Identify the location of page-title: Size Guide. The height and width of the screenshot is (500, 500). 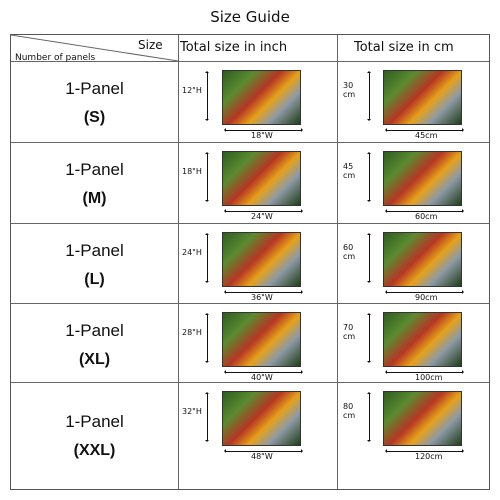
(250, 17).